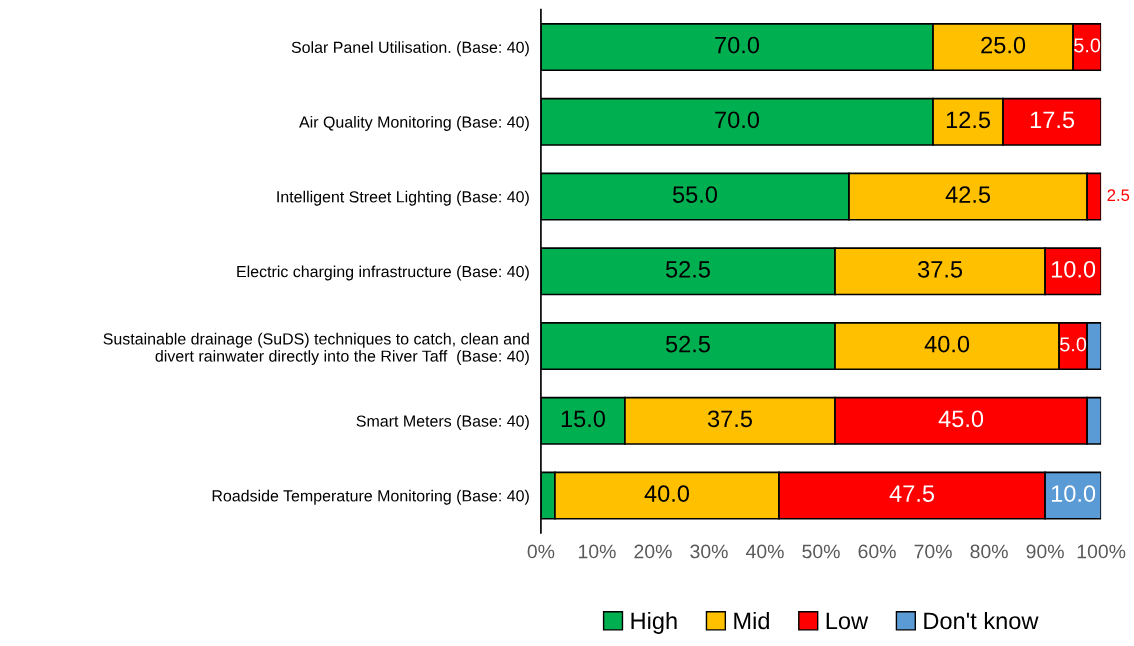 The image size is (1134, 646). Describe the element at coordinates (989, 551) in the screenshot. I see `x-tick-label: 80%` at that location.